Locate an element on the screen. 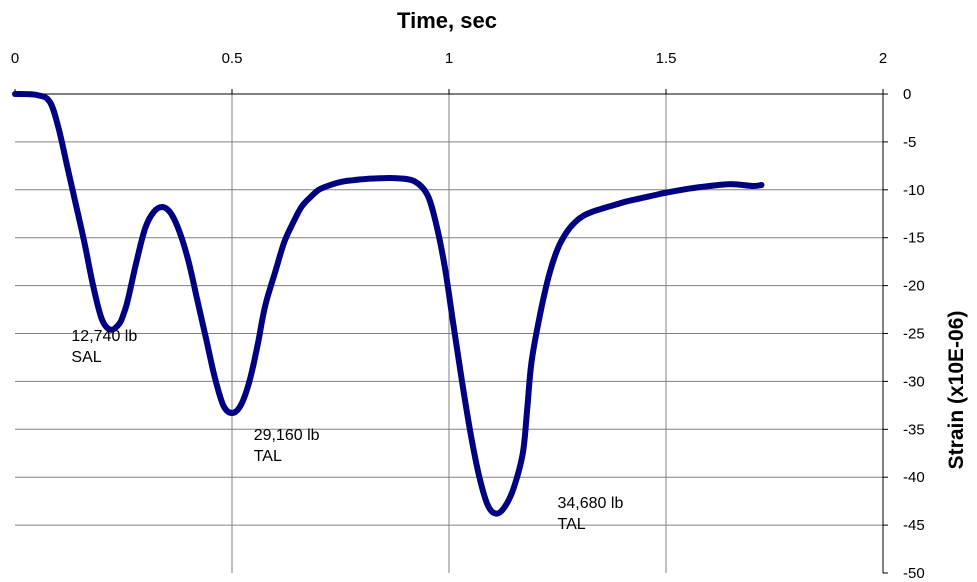 The image size is (977, 582). y-axis-ticks: 0 -5 -10 -15 -20 -25 -30 -35 -40 -45 -50 is located at coordinates (904, 334).